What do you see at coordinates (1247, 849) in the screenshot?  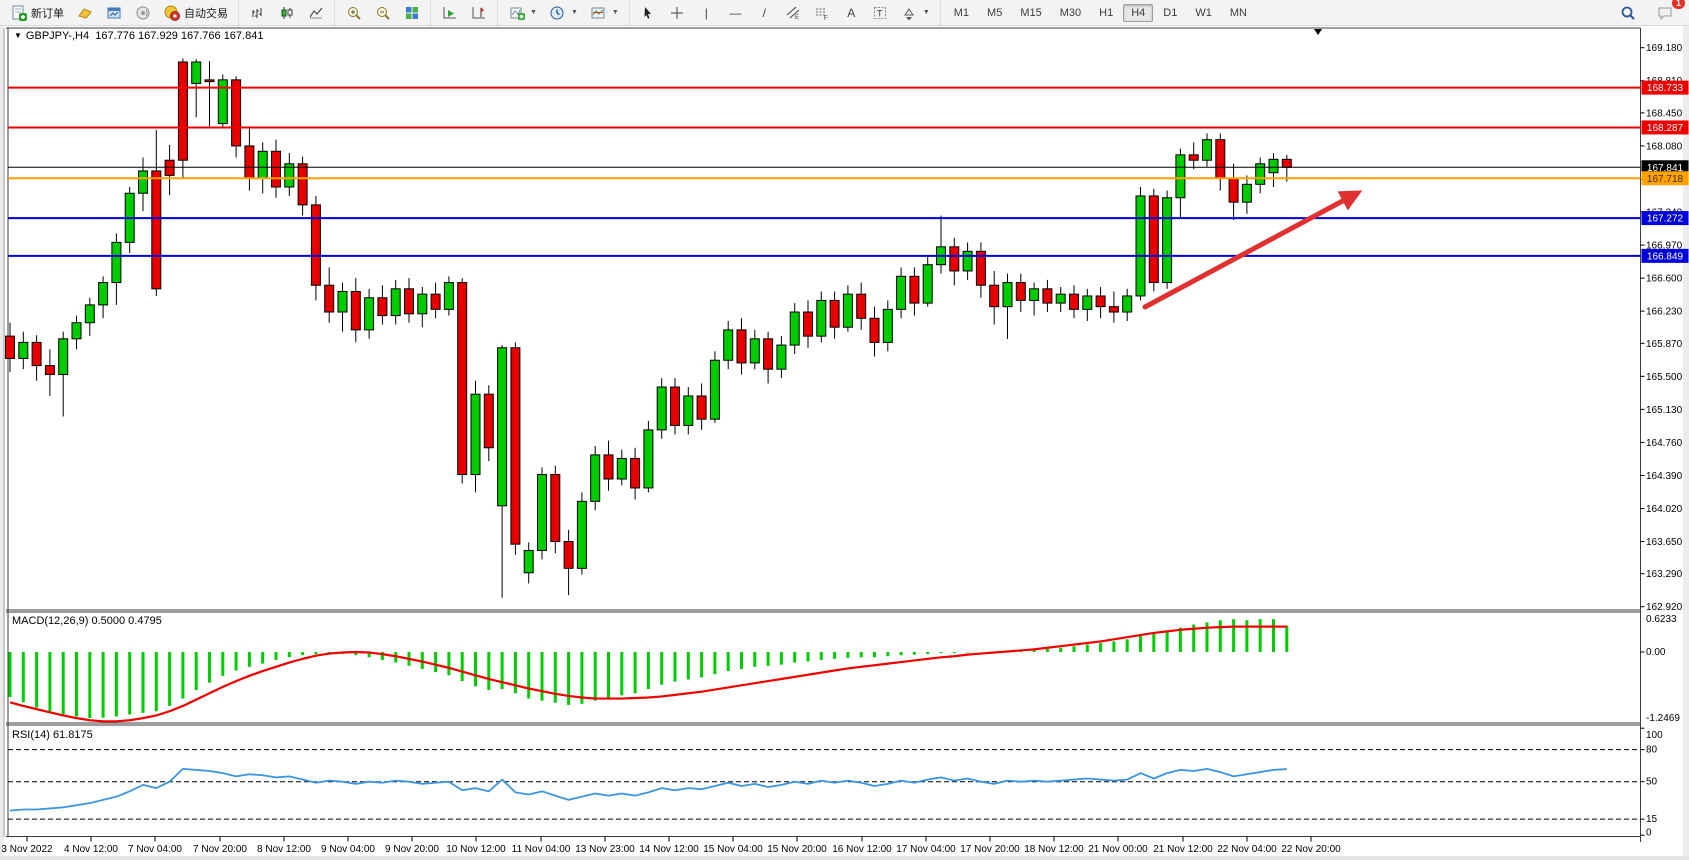 I see `svg-text: 22 Nov 04:00` at bounding box center [1247, 849].